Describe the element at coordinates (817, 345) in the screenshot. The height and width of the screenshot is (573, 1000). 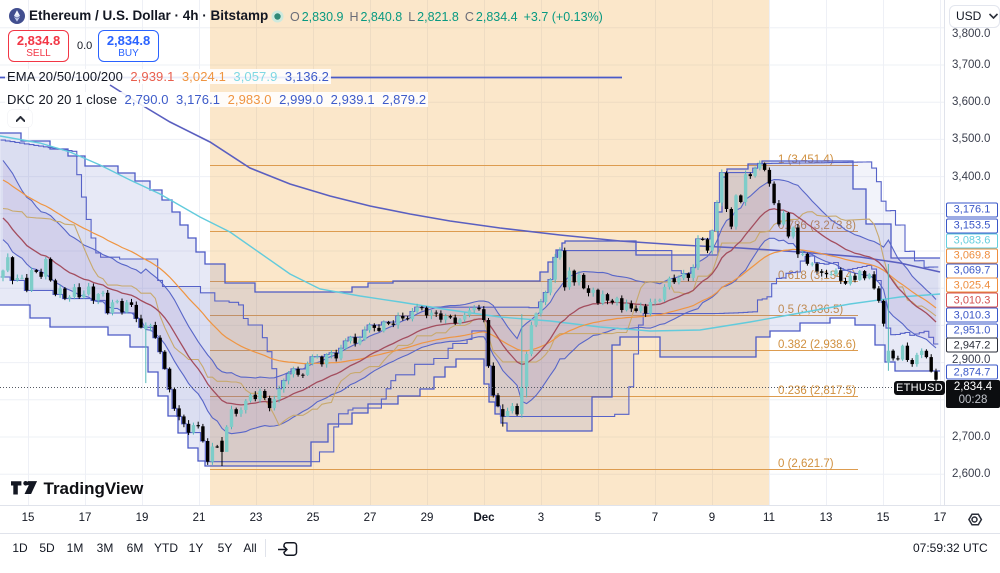
I see `svg-text: 0.382 (2,938.6)` at that location.